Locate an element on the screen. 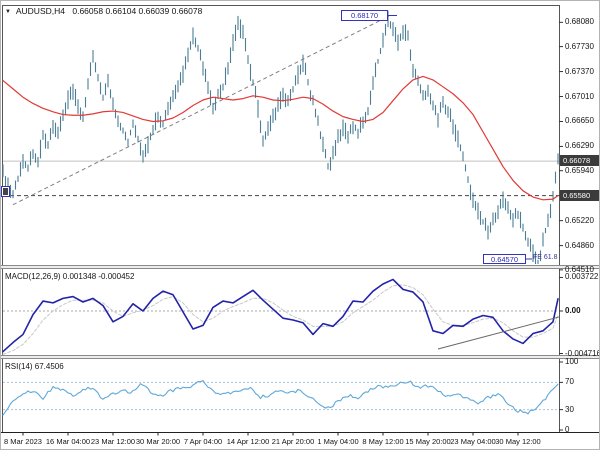  current-price-badge: 0.66078 is located at coordinates (579, 160).